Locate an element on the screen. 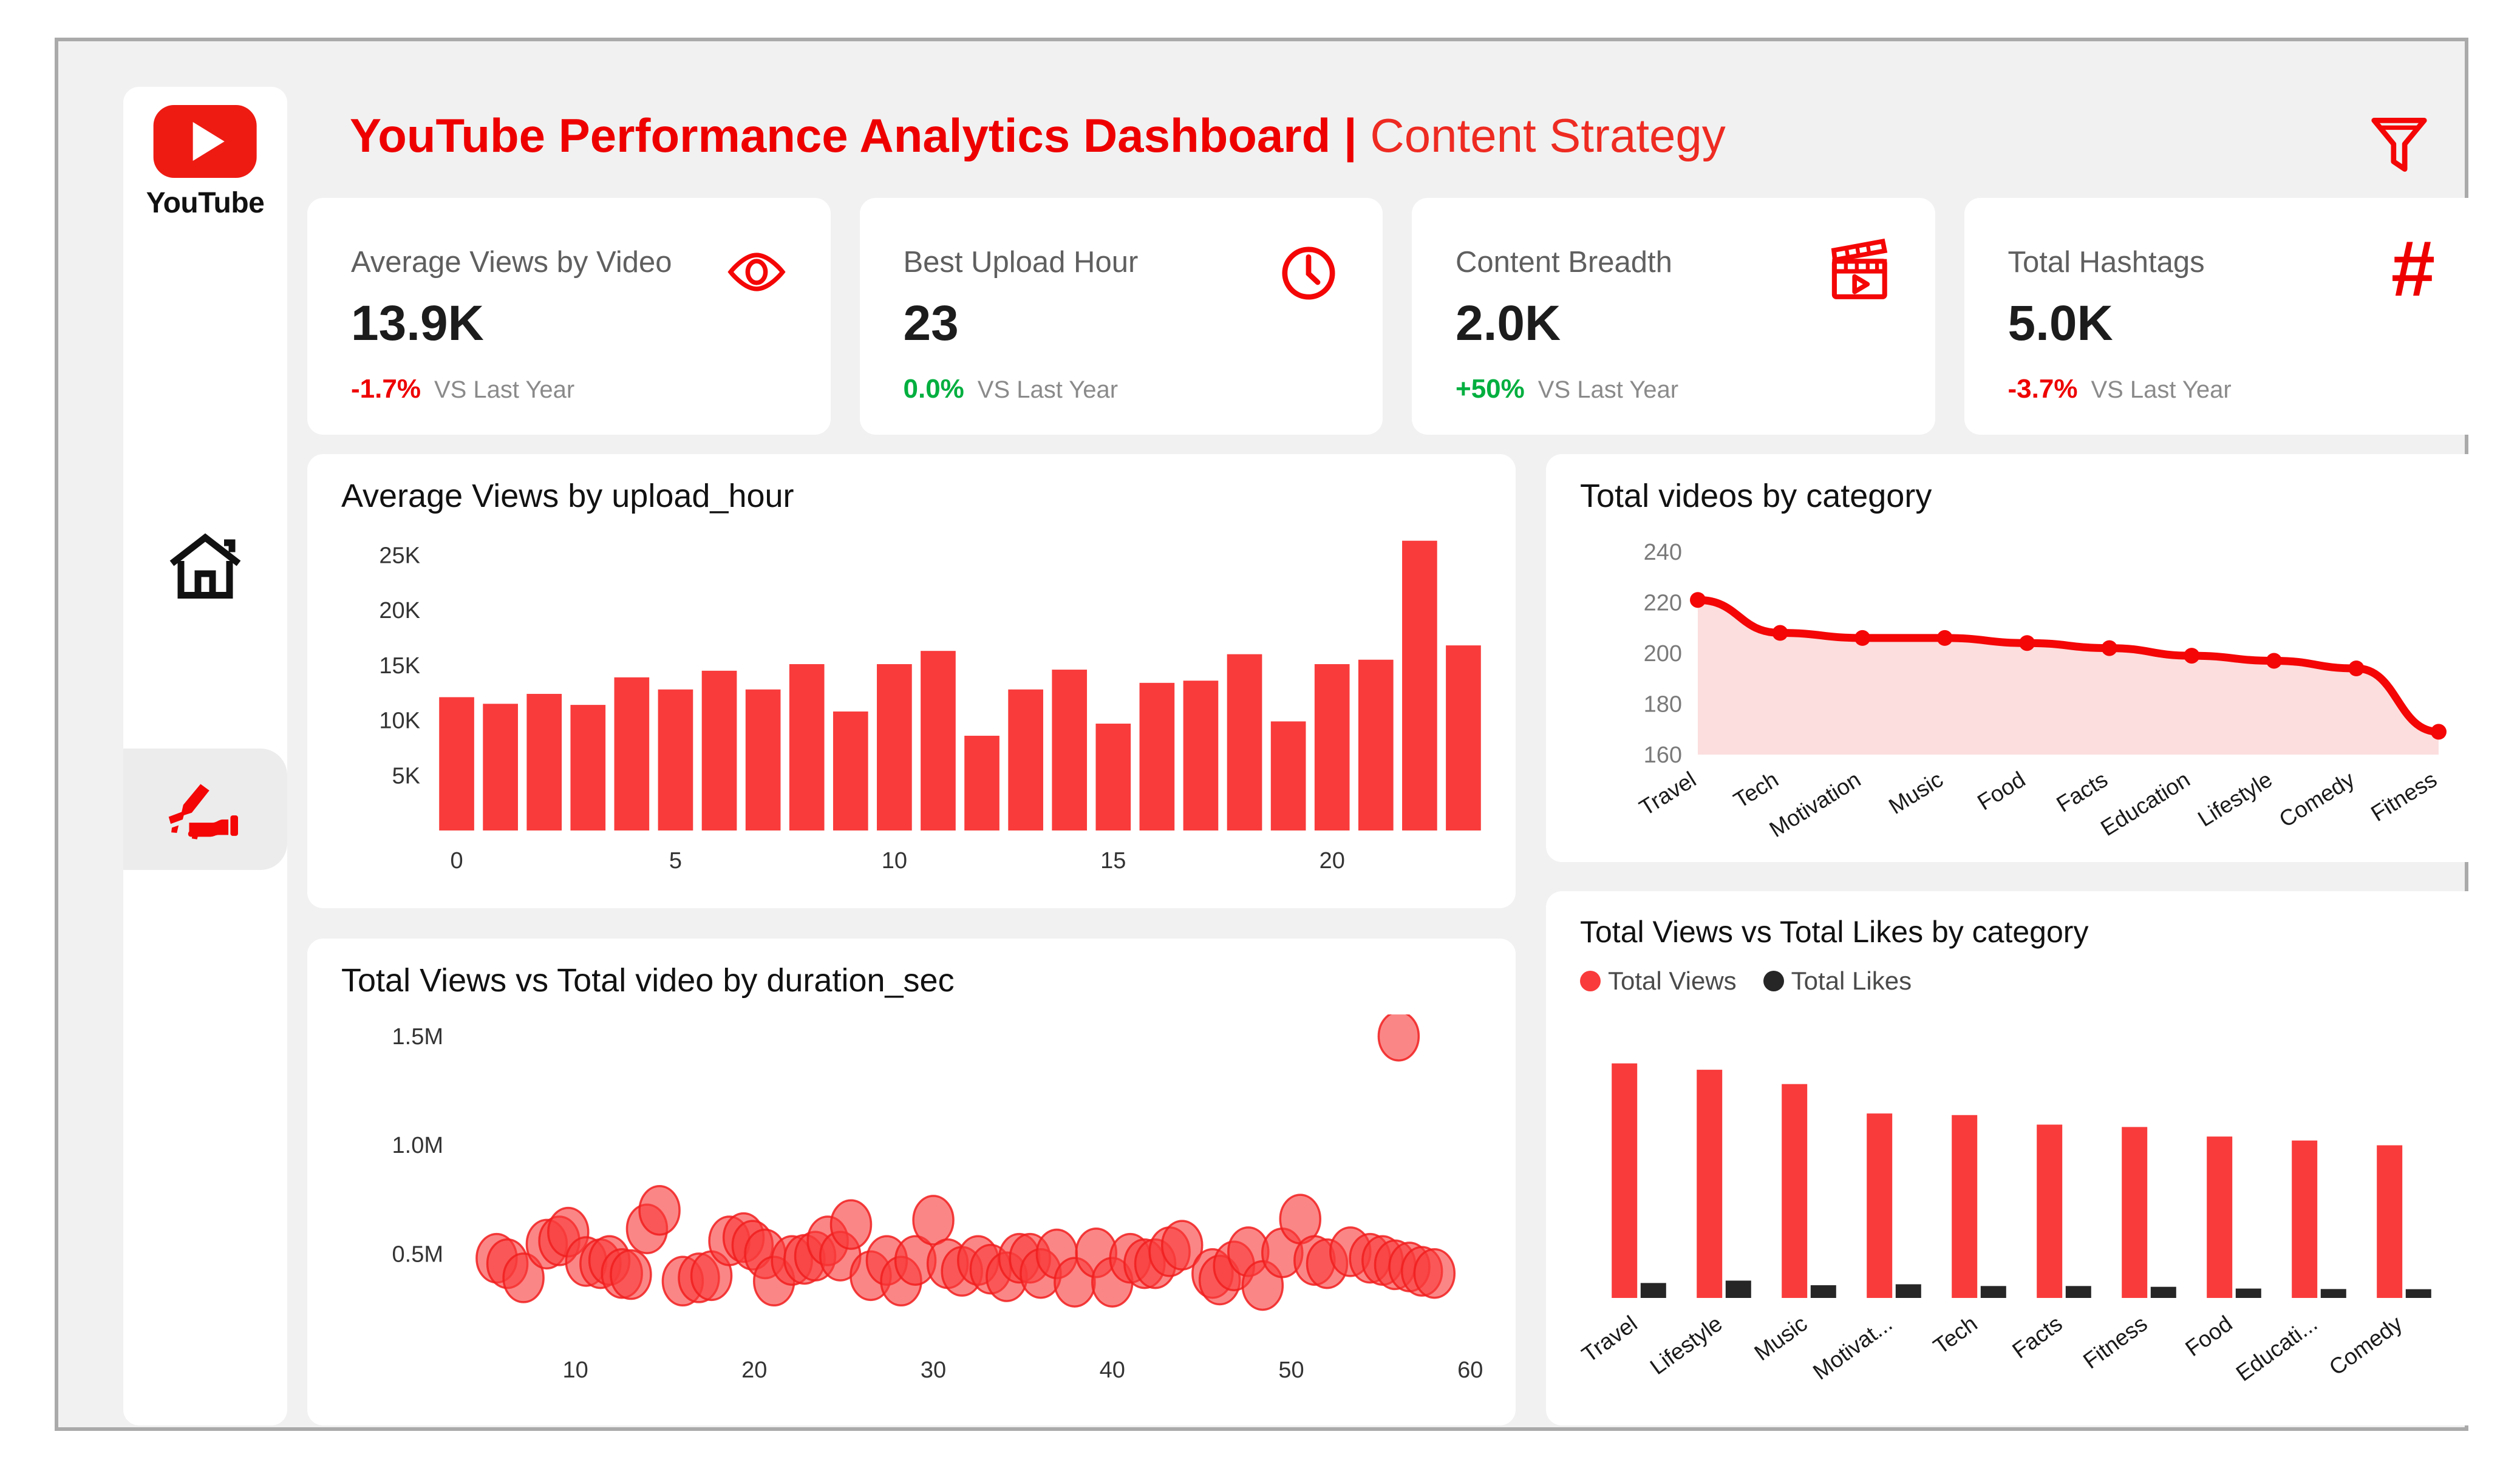  chart-title: Total Views vs Total Likes by category is located at coordinates (1834, 932).